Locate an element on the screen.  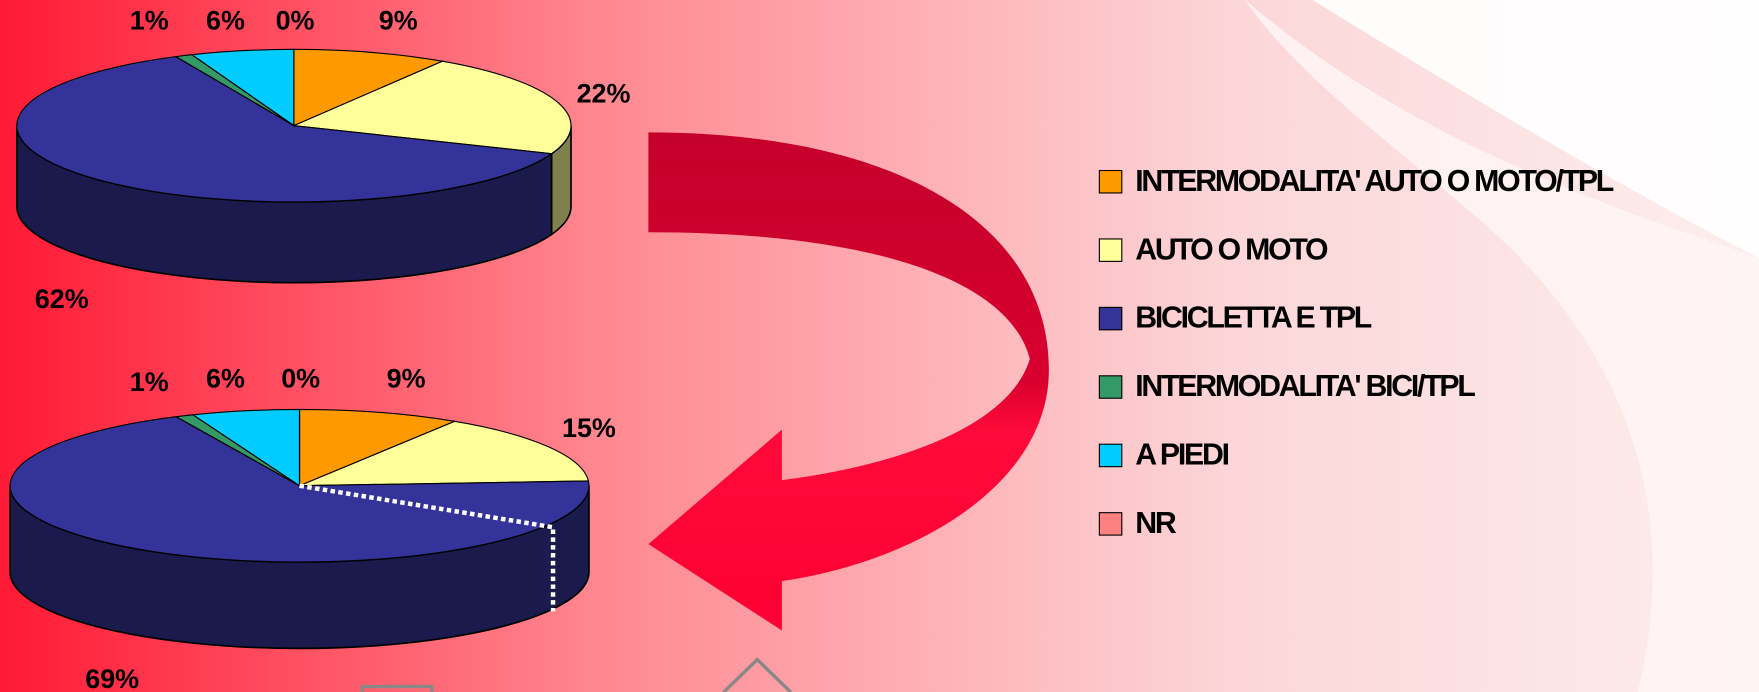
legend-label: AUTO O MOTO is located at coordinates (1231, 249).